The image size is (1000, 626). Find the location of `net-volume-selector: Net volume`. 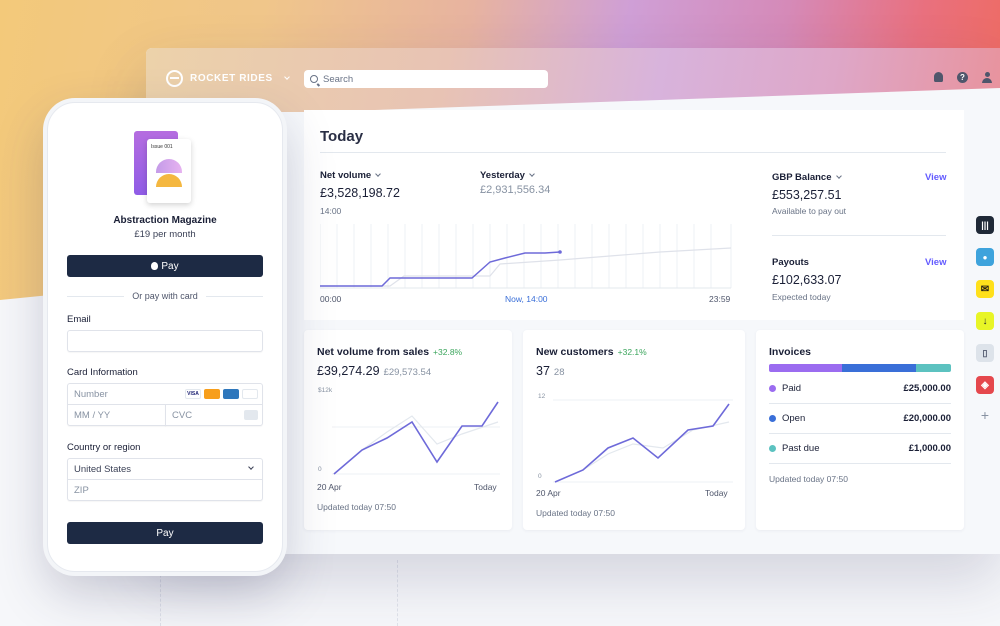

net-volume-selector: Net volume is located at coordinates (351, 175).